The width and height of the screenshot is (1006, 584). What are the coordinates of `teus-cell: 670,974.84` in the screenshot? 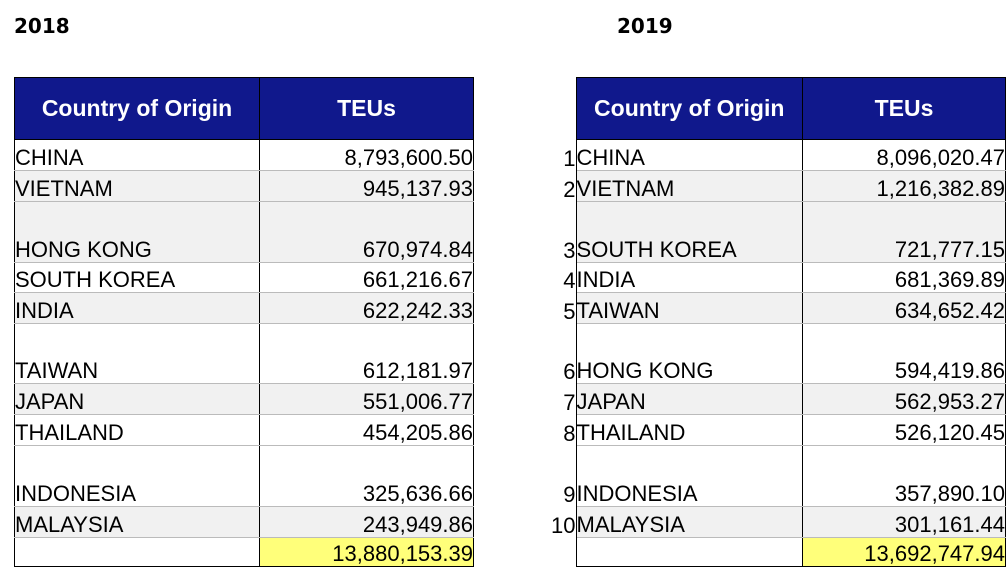 It's located at (366, 232).